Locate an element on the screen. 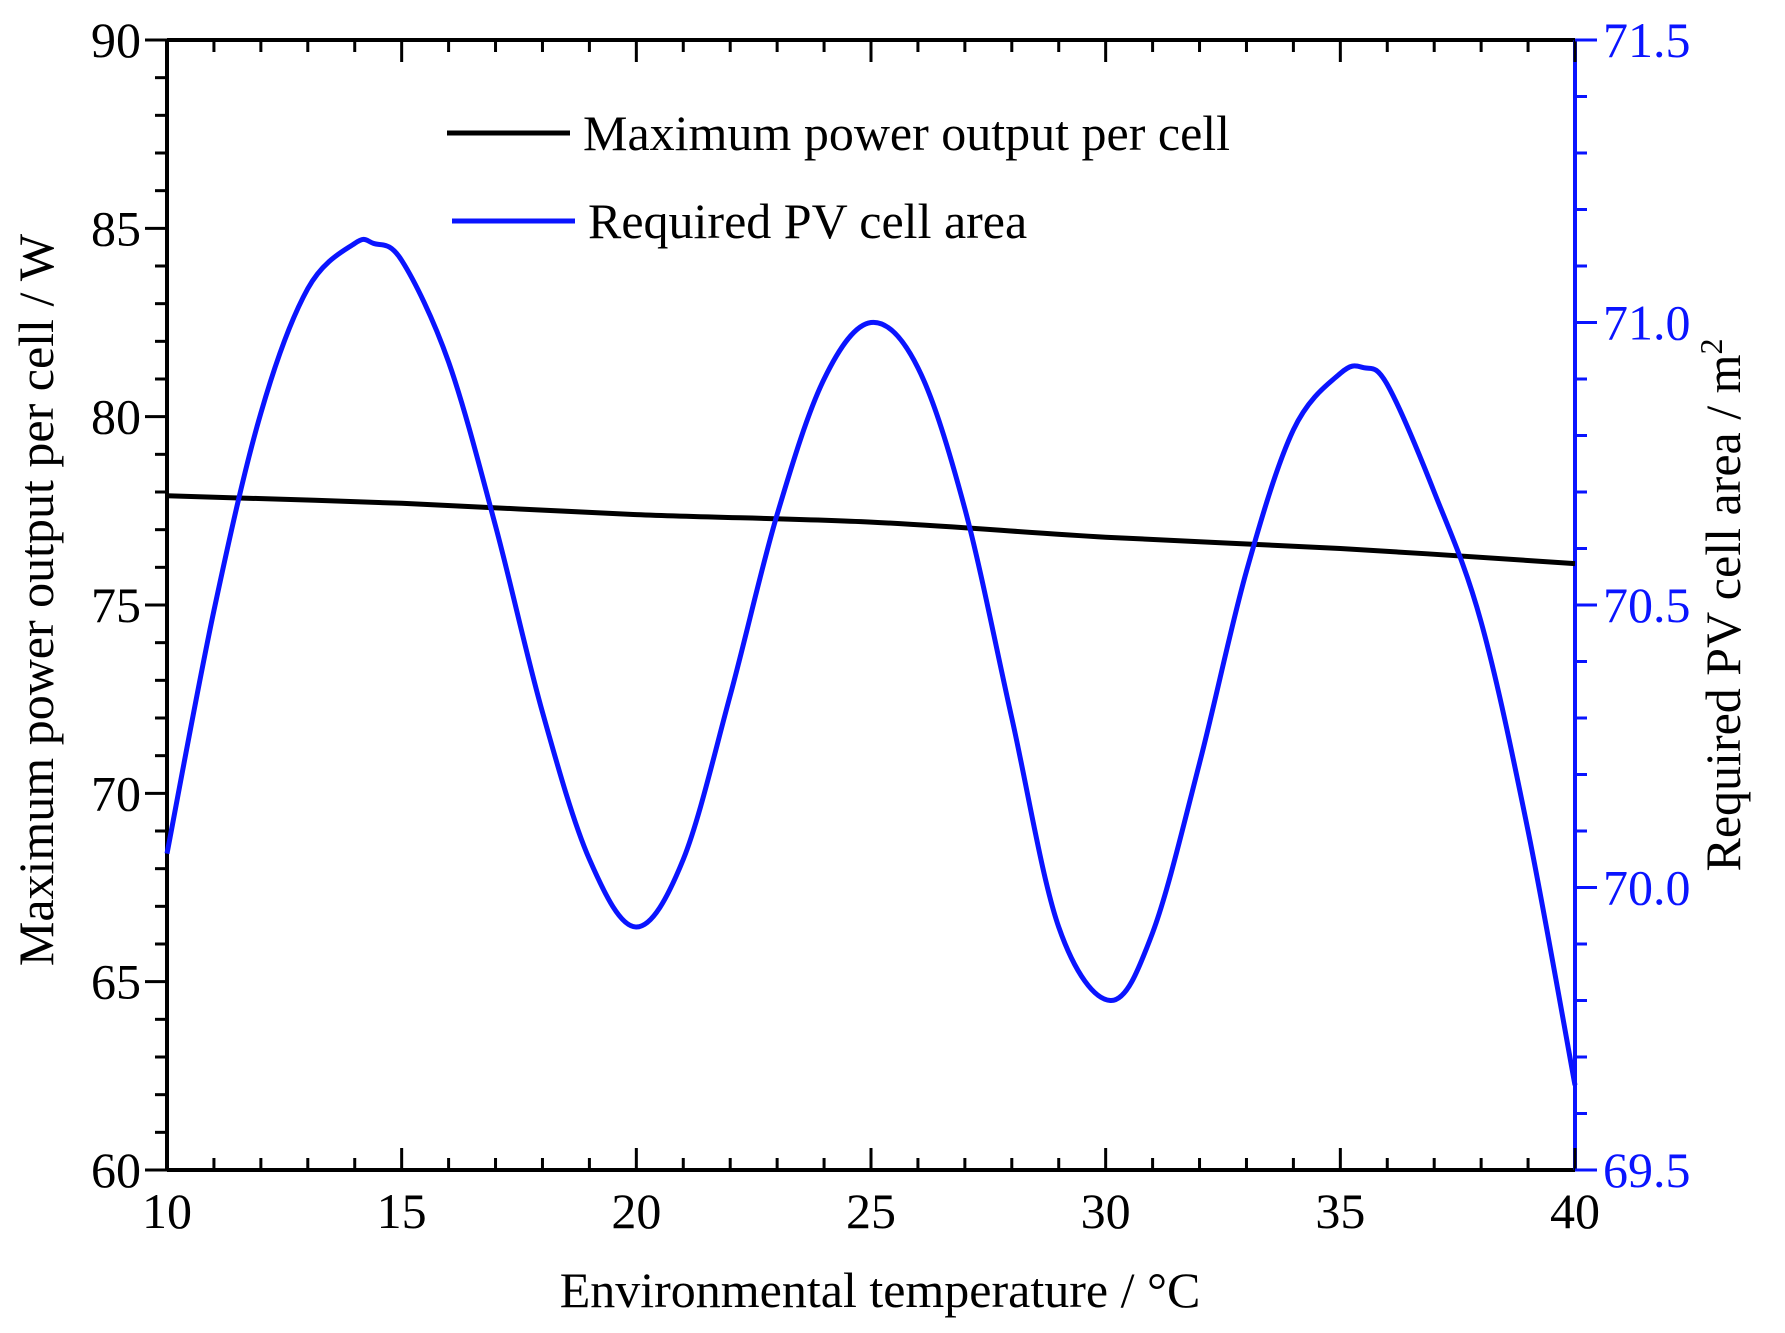 The width and height of the screenshot is (1785, 1333). x-tick-label: 15 is located at coordinates (402, 1211).